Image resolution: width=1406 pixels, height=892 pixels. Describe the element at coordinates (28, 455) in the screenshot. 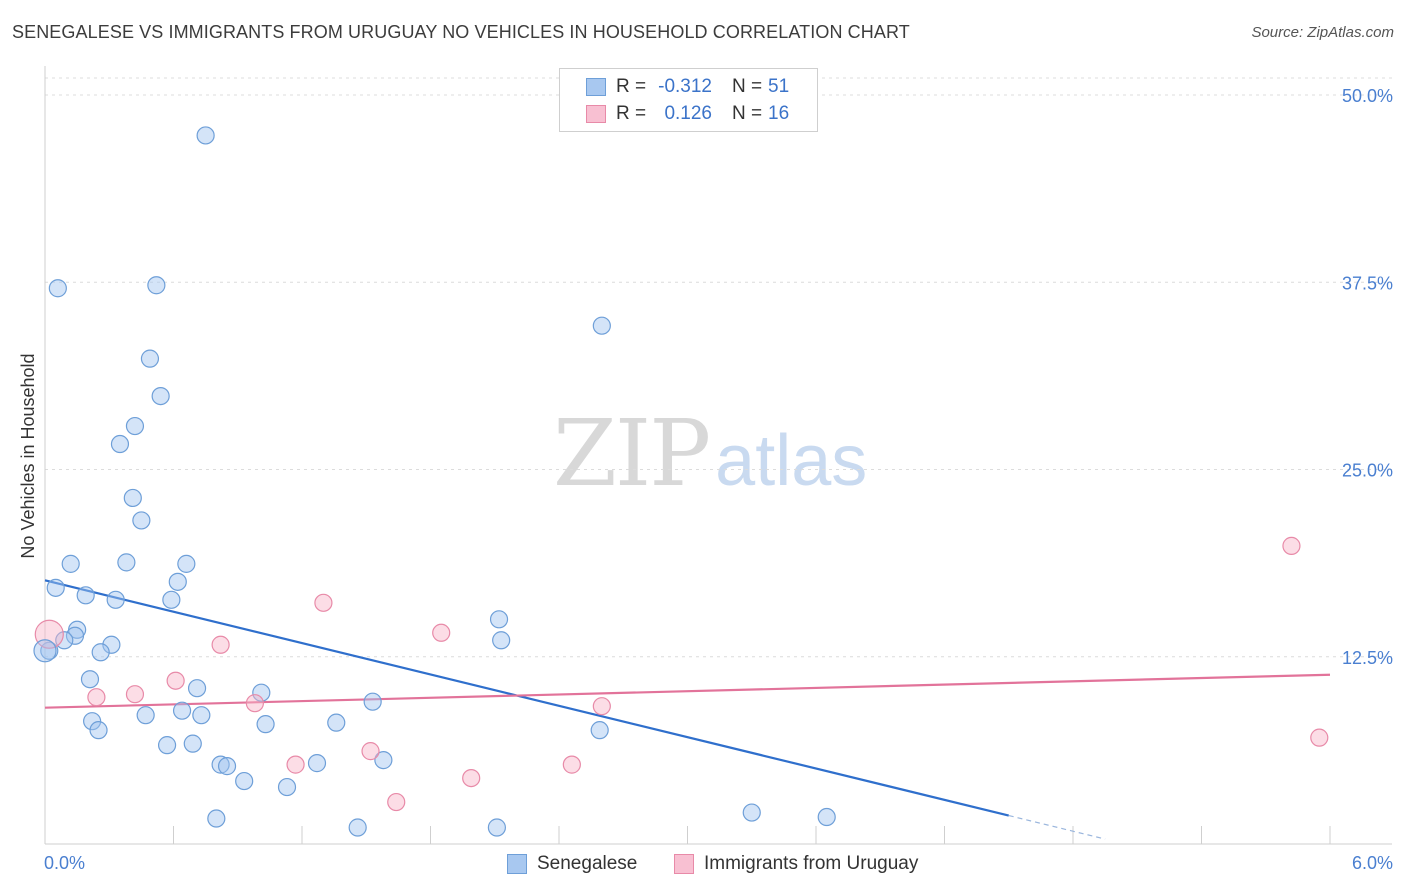

I see `y-axis-label: No Vehicles in Household` at that location.